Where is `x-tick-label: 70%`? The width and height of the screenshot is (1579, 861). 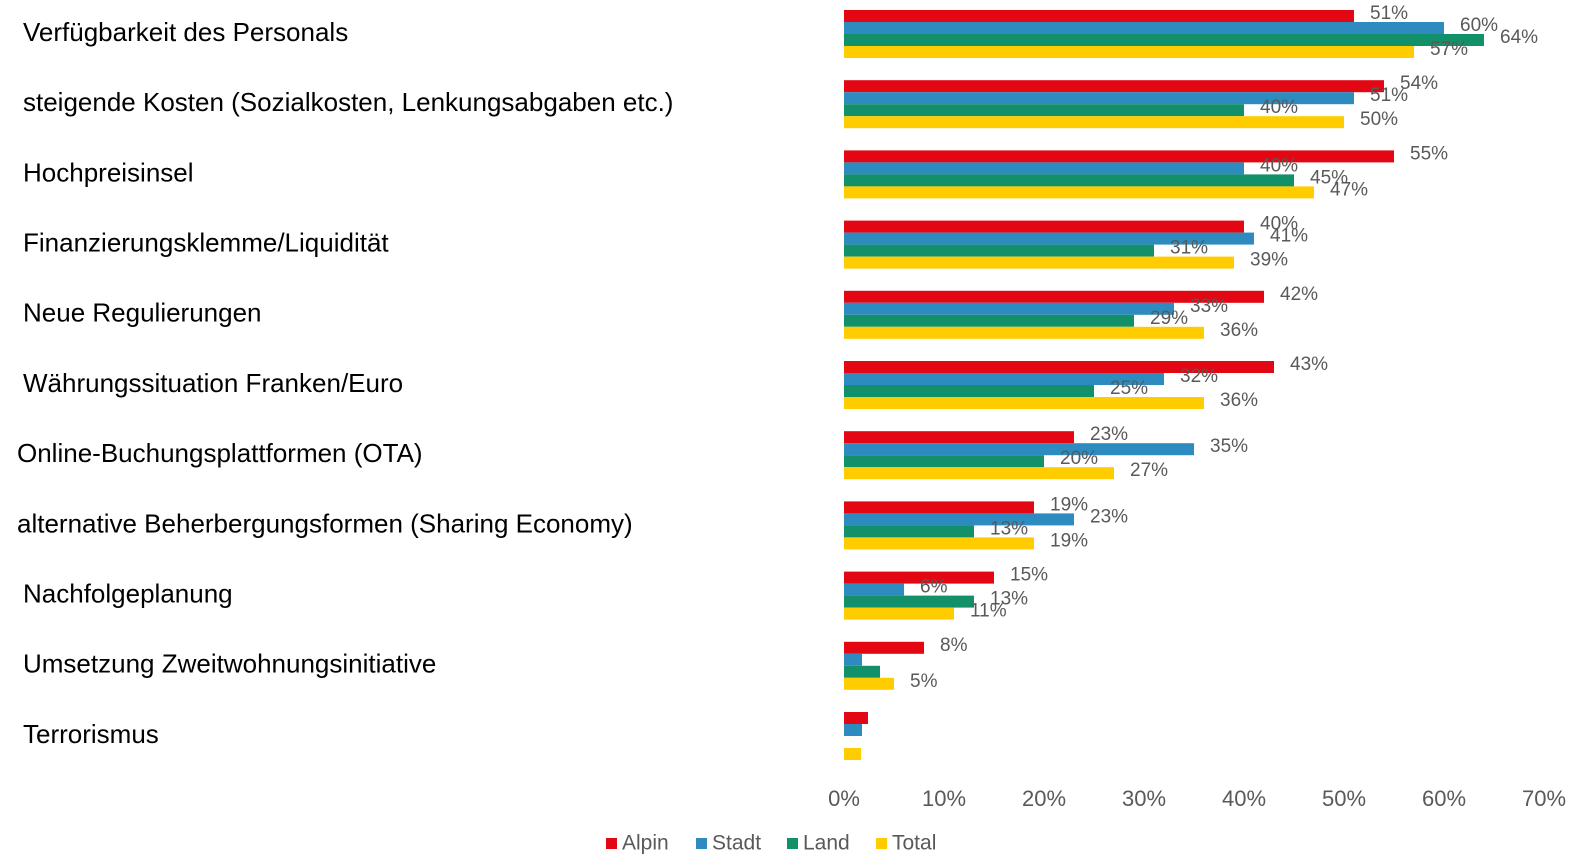 x-tick-label: 70% is located at coordinates (1544, 798).